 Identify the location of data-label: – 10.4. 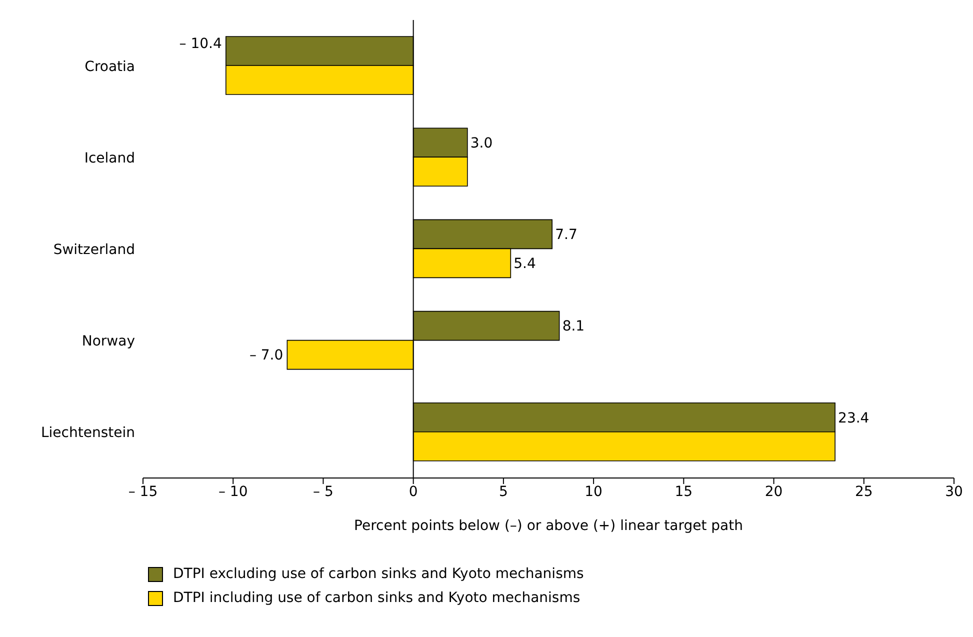
(200, 44).